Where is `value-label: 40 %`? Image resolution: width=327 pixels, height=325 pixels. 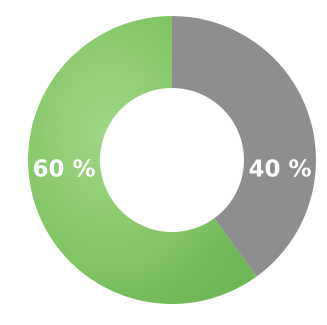
value-label: 40 % is located at coordinates (279, 170).